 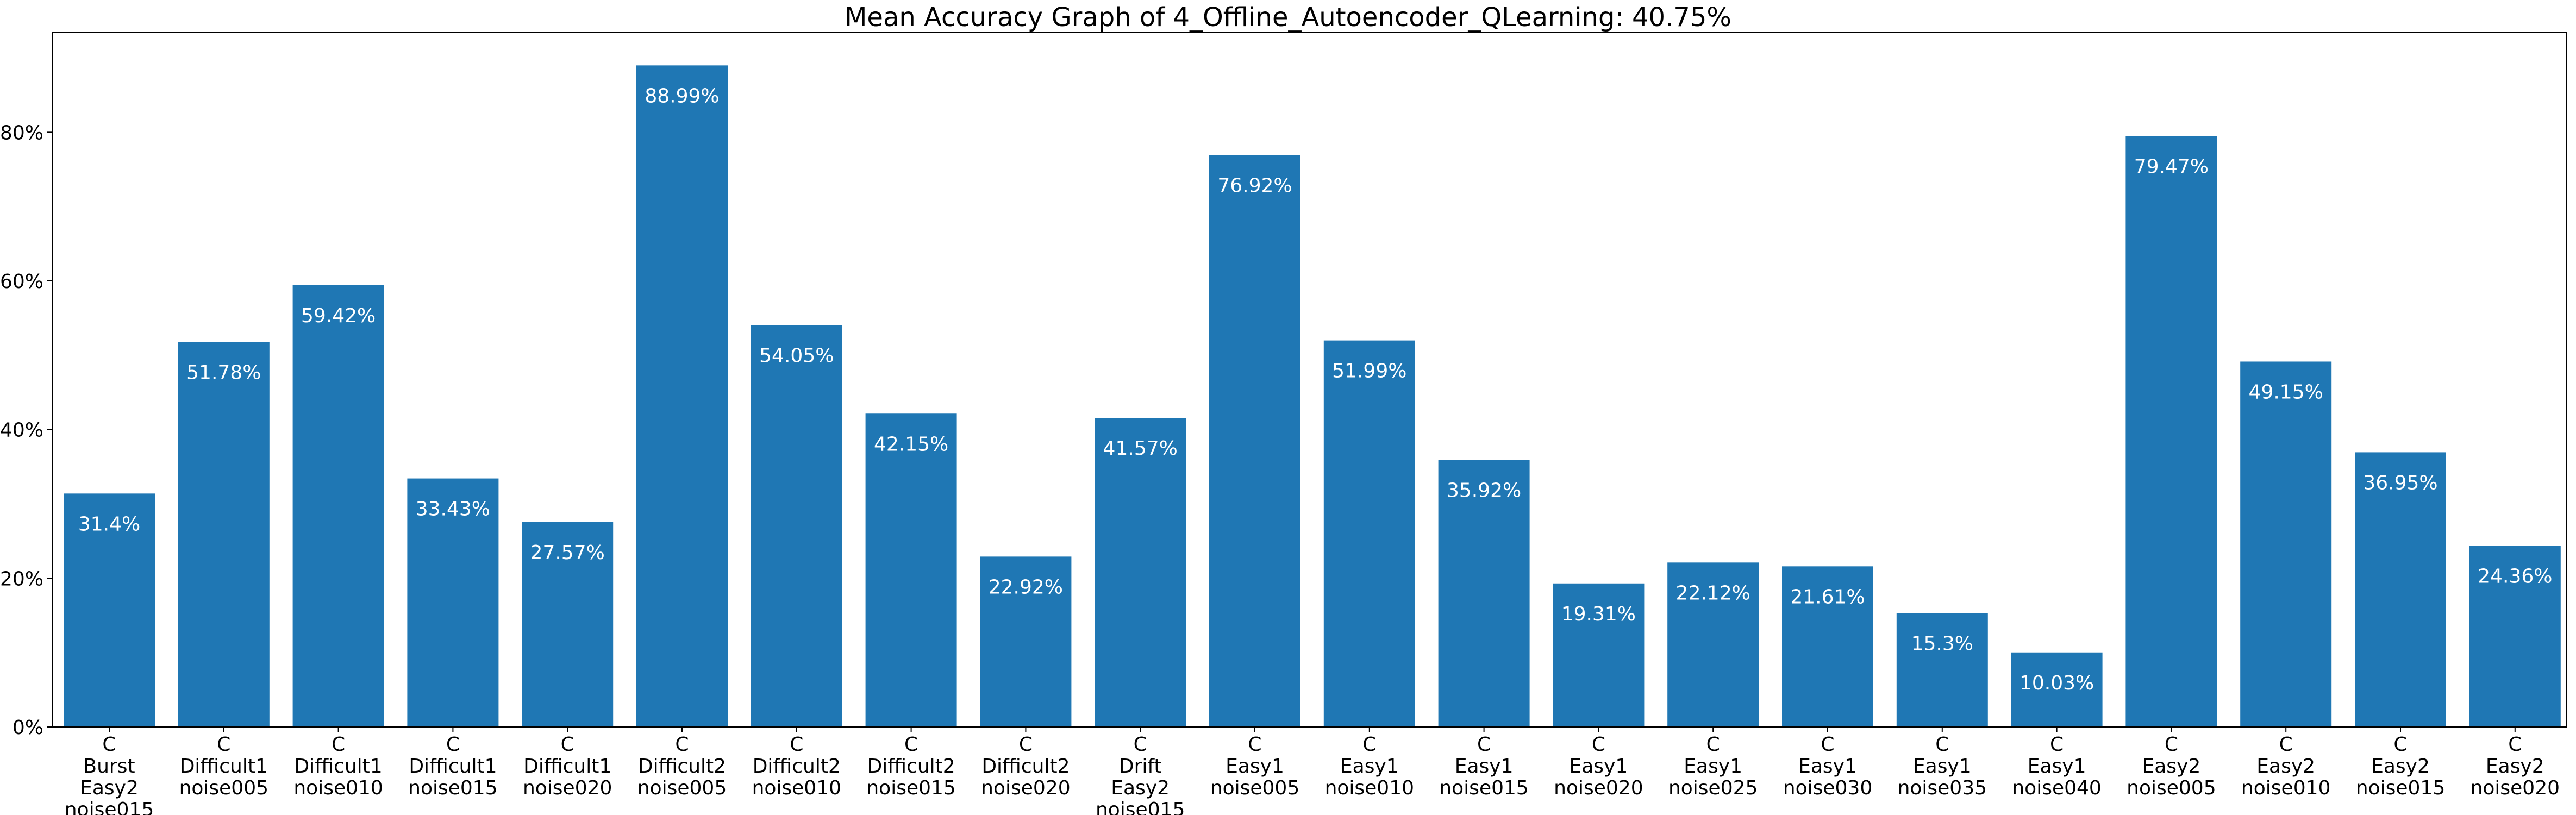 I want to click on x-tick-label: C Burst Easy2 noise015, so click(x=110, y=774).